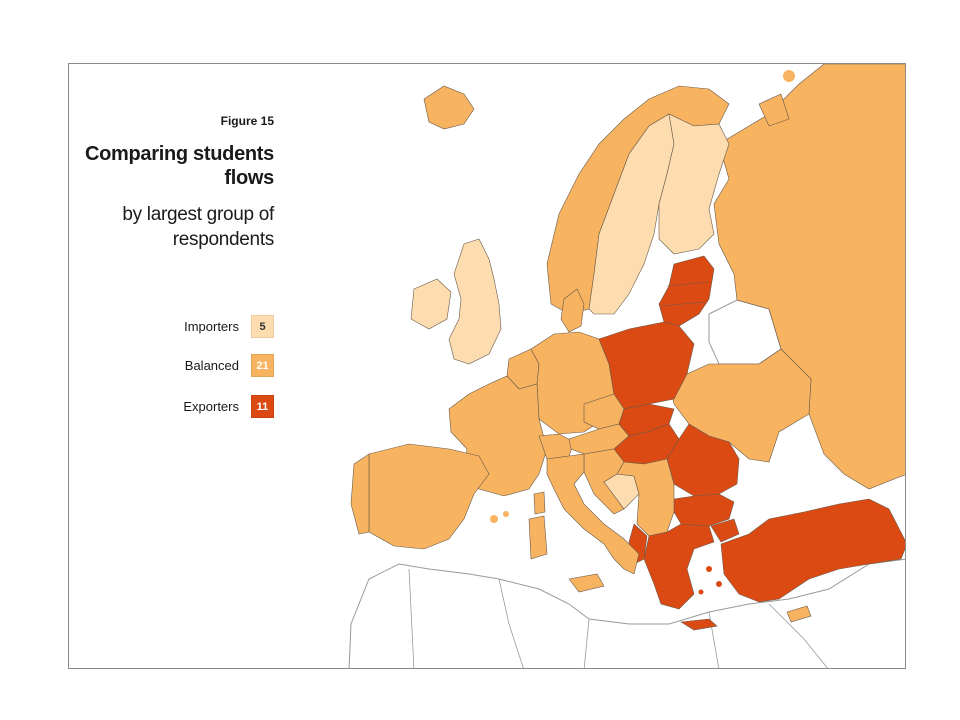 The height and width of the screenshot is (720, 960). I want to click on russia-north-peninsula, so click(774, 110).